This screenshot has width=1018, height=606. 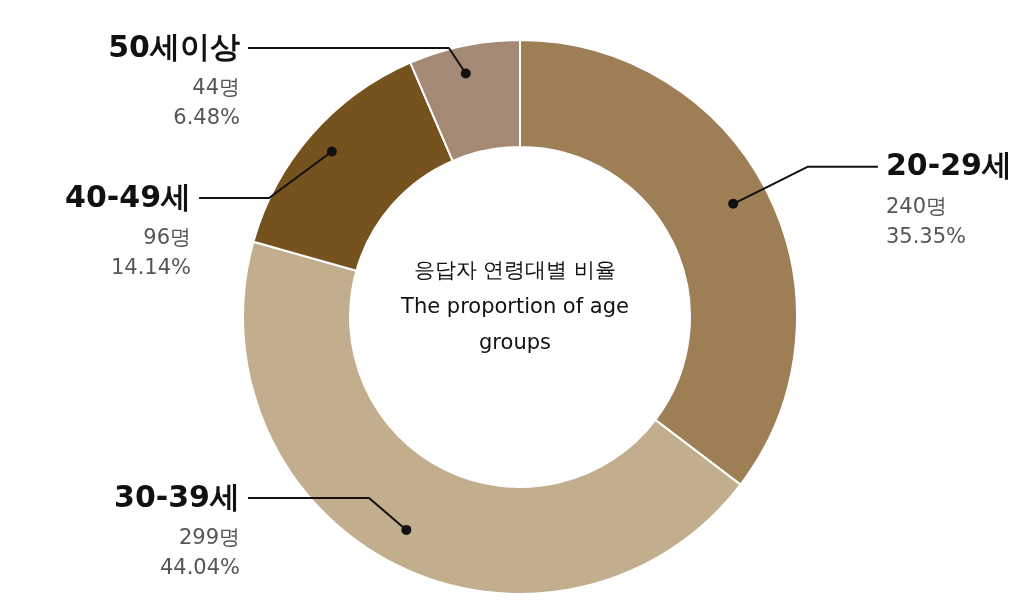 What do you see at coordinates (177, 496) in the screenshot?
I see `slice-label: 30-39세` at bounding box center [177, 496].